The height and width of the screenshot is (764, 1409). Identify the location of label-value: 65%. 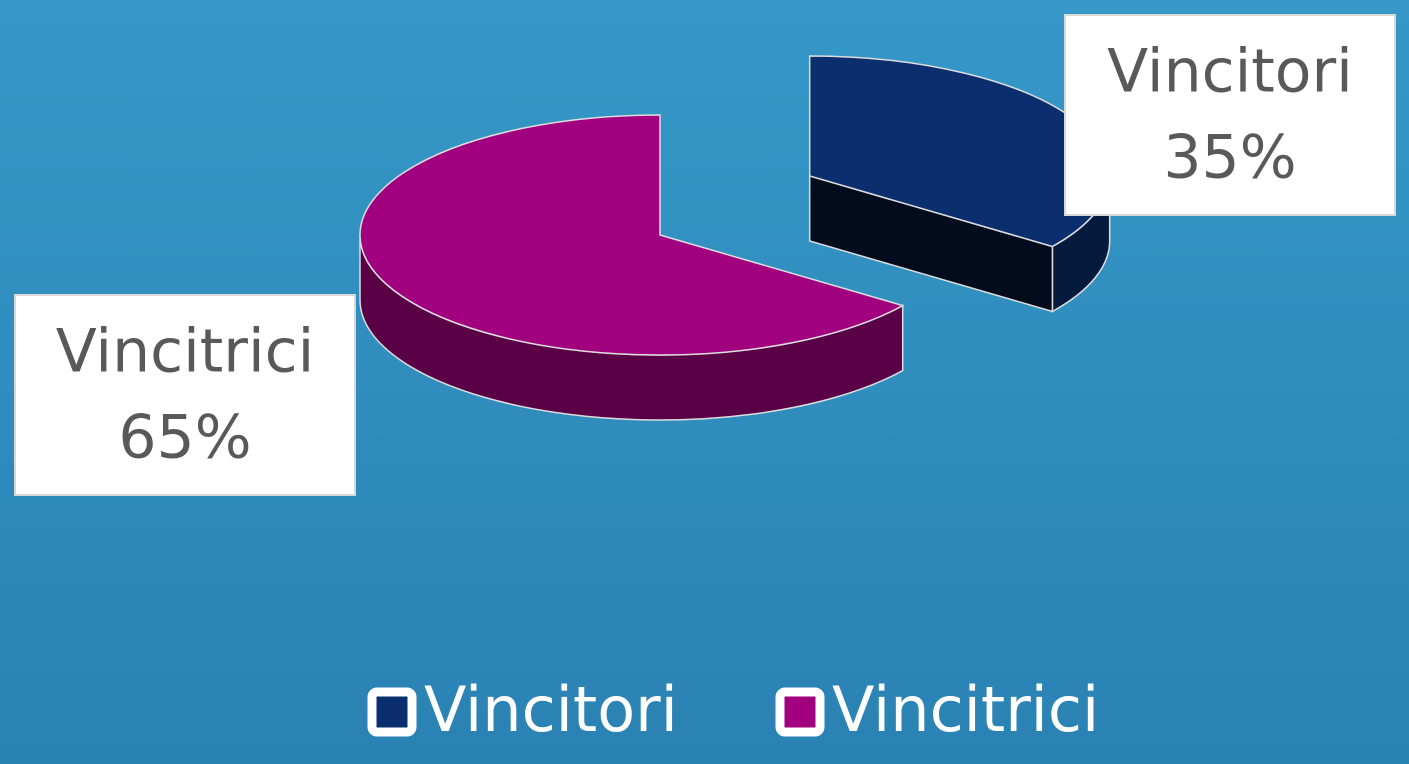
(184, 438).